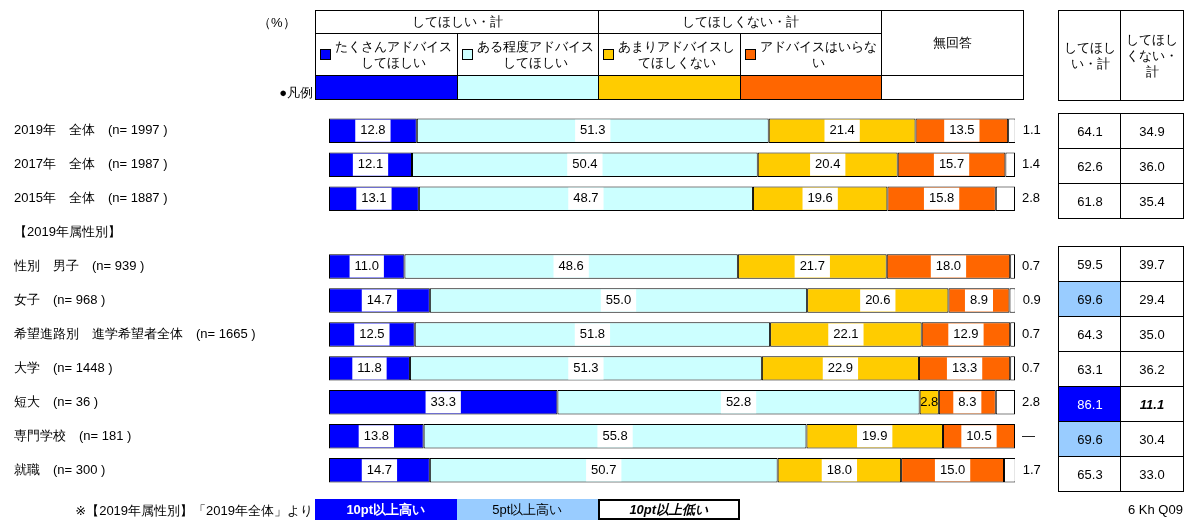 The width and height of the screenshot is (1187, 521). What do you see at coordinates (878, 300) in the screenshot?
I see `data-label: 20.6` at bounding box center [878, 300].